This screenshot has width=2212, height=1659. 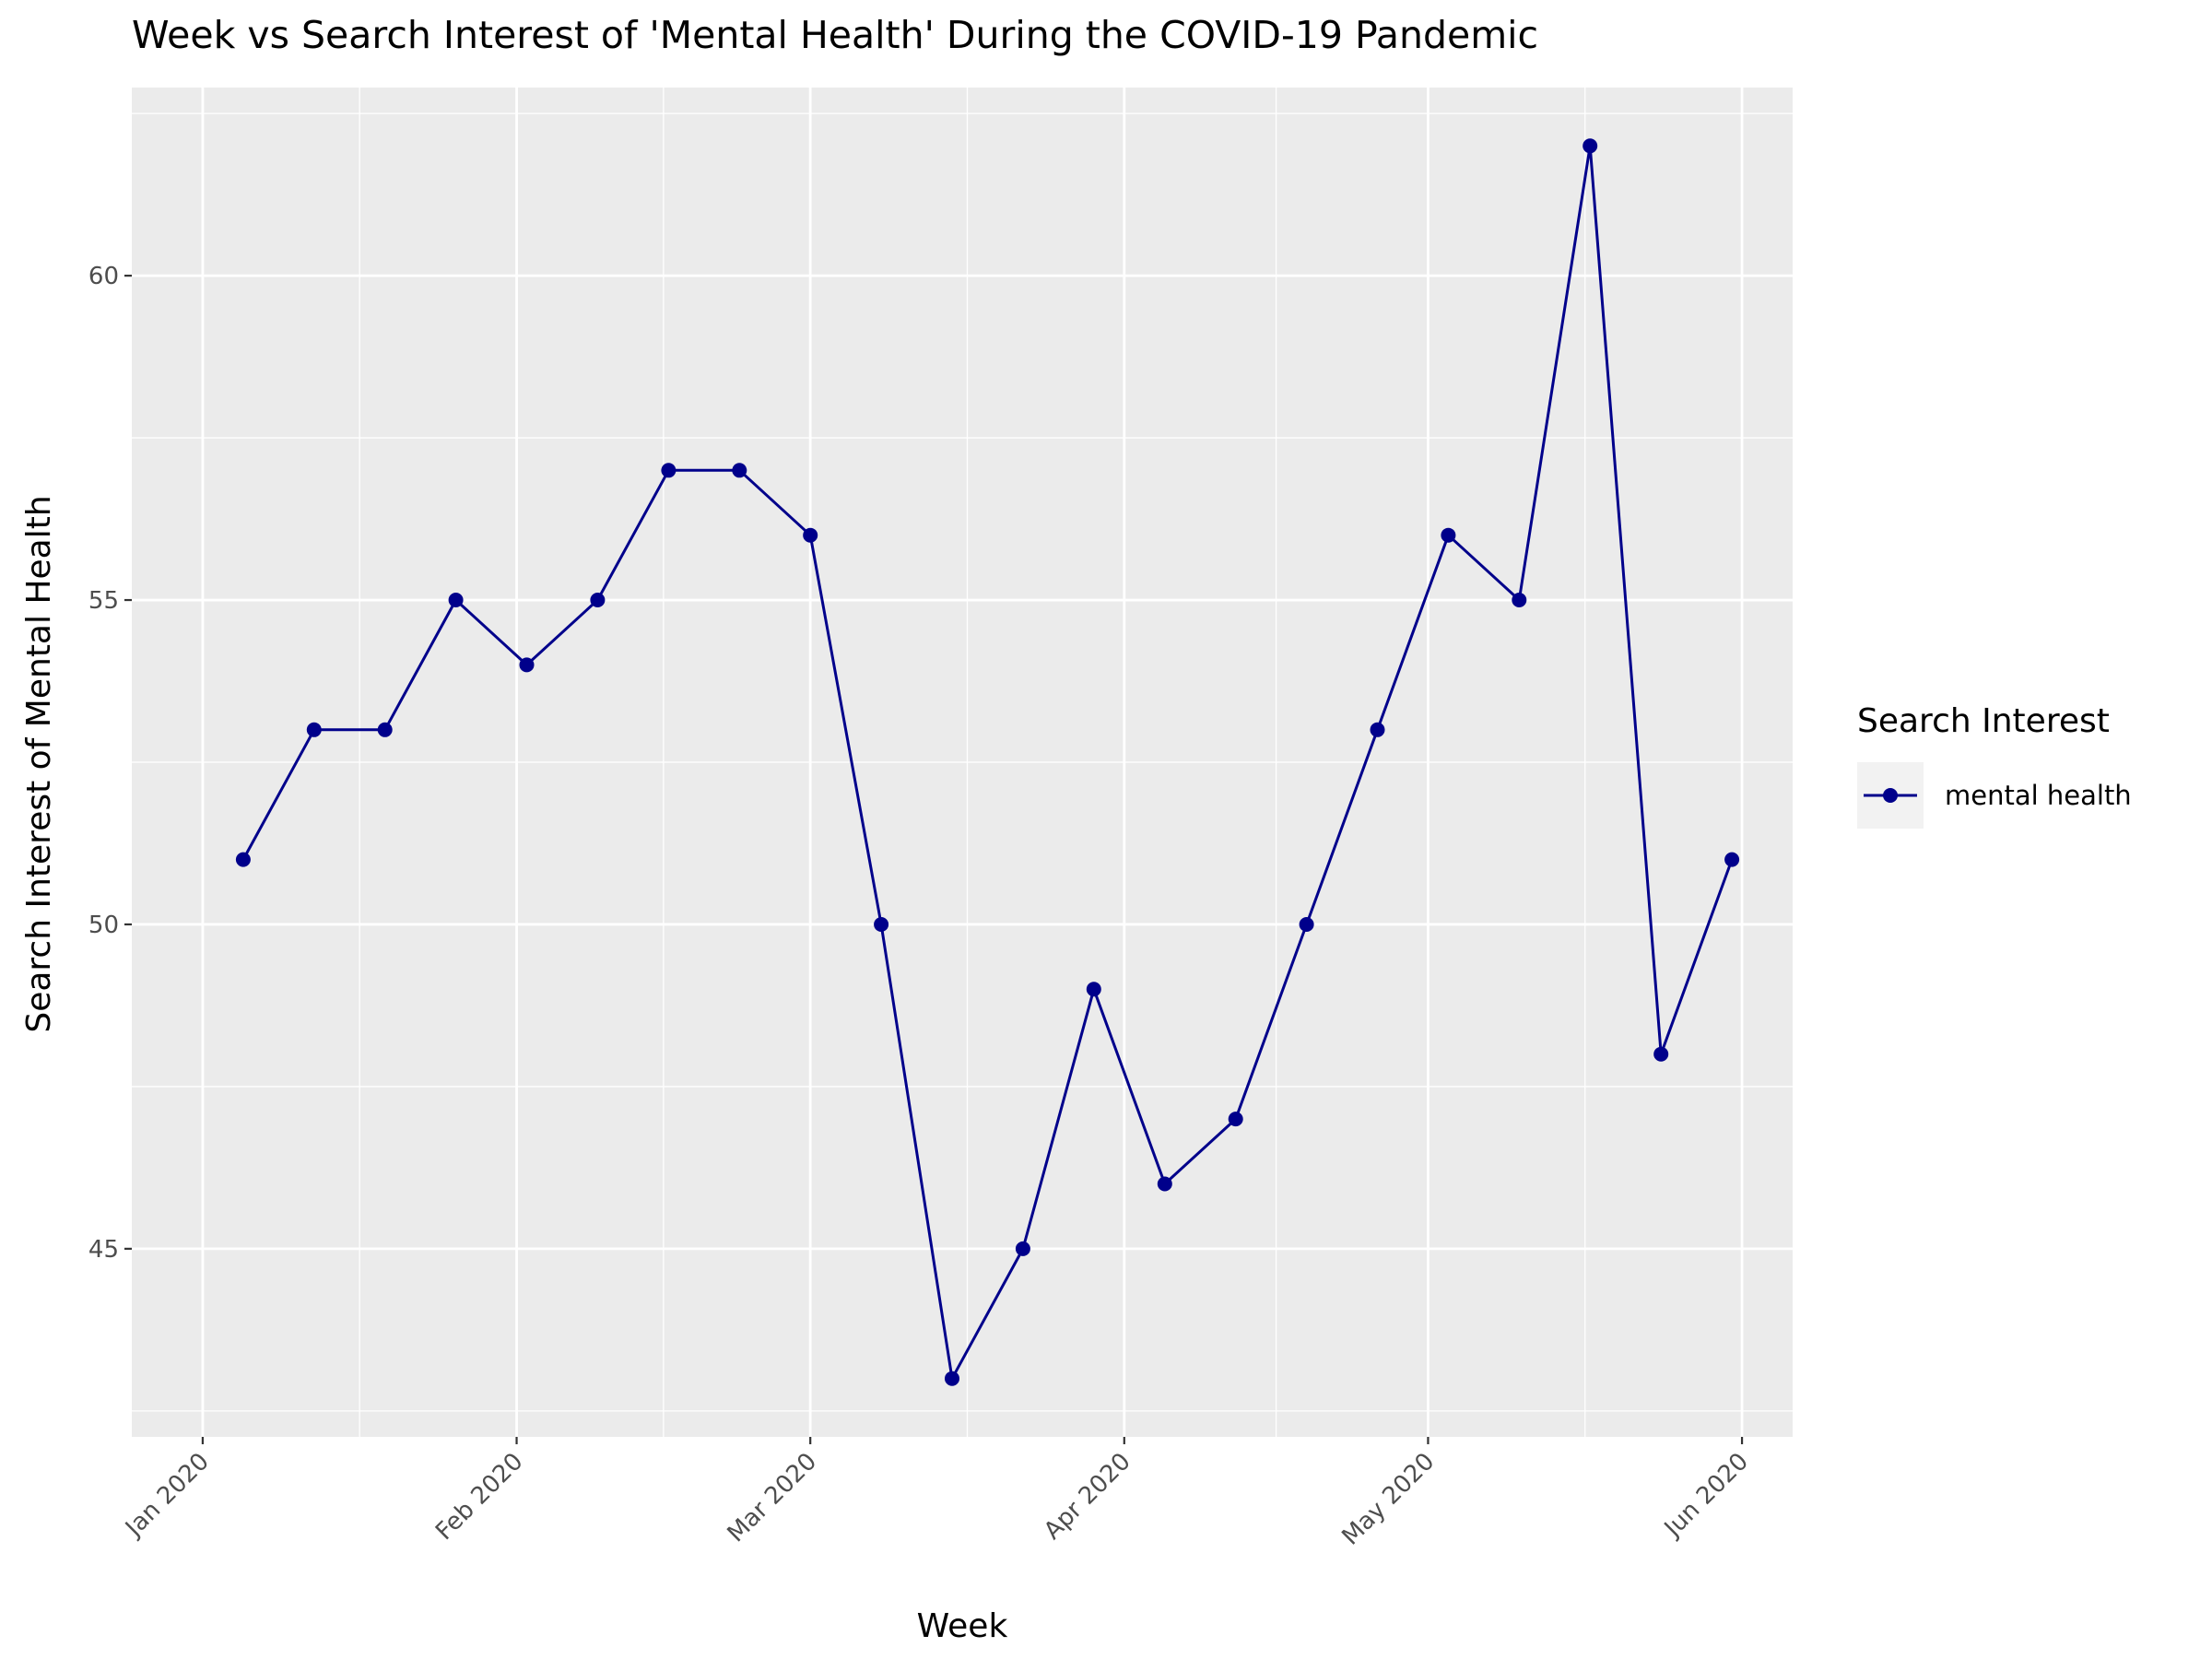 What do you see at coordinates (2038, 795) in the screenshot?
I see `legend-entry-label: mental health` at bounding box center [2038, 795].